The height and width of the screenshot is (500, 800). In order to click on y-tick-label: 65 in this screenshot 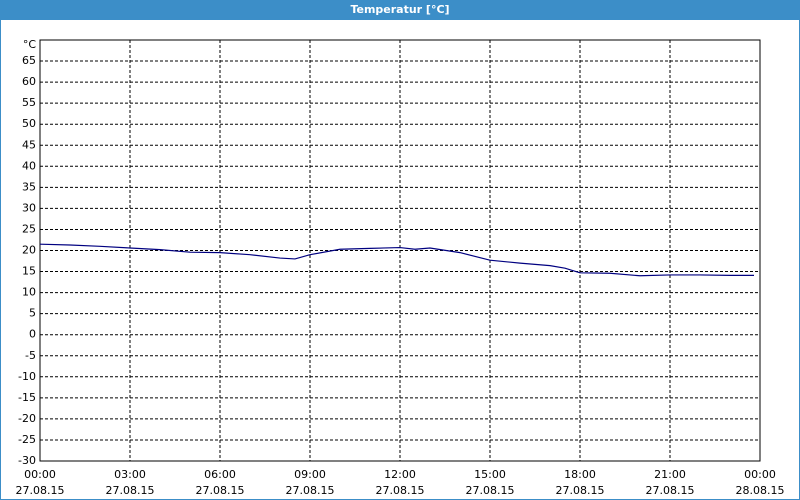, I will do `click(29, 60)`.